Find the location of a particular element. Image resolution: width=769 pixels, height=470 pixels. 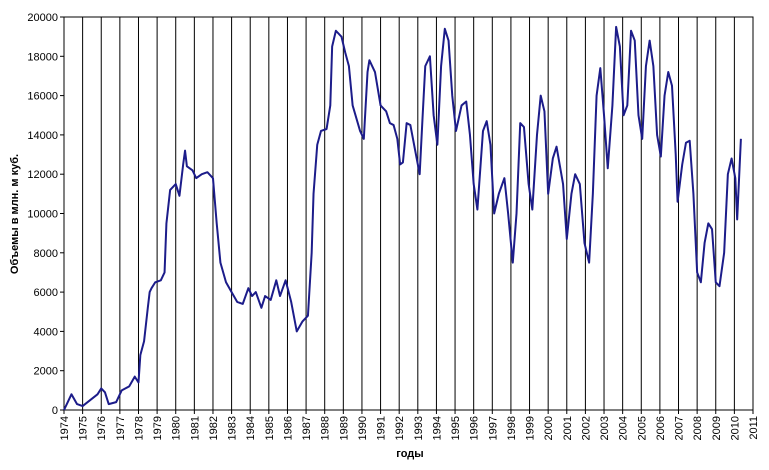

x-tick-label: 1986 is located at coordinates (288, 428).